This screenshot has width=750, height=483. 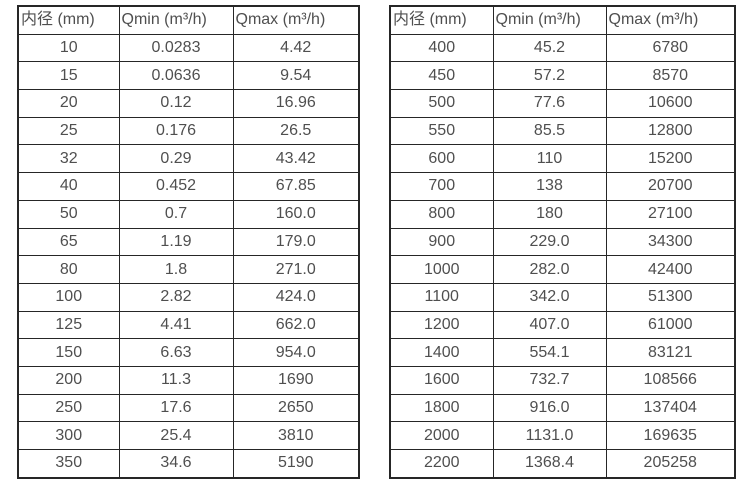 I want to click on table-cell: 800, so click(x=441, y=214).